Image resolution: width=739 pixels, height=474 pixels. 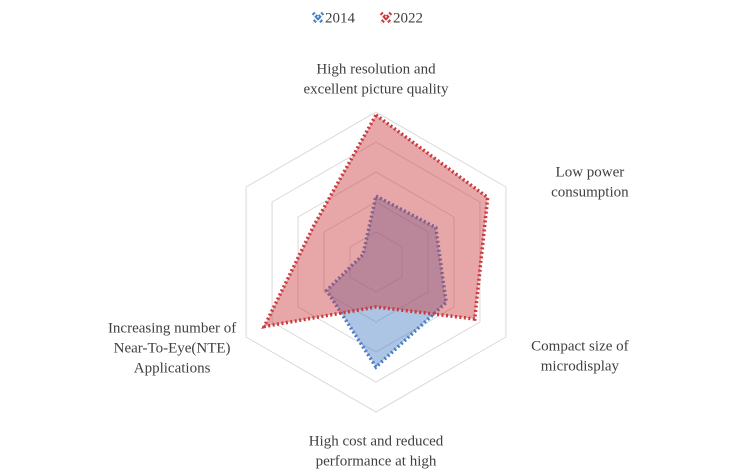 What do you see at coordinates (340, 18) in the screenshot?
I see `legend-label: 2014` at bounding box center [340, 18].